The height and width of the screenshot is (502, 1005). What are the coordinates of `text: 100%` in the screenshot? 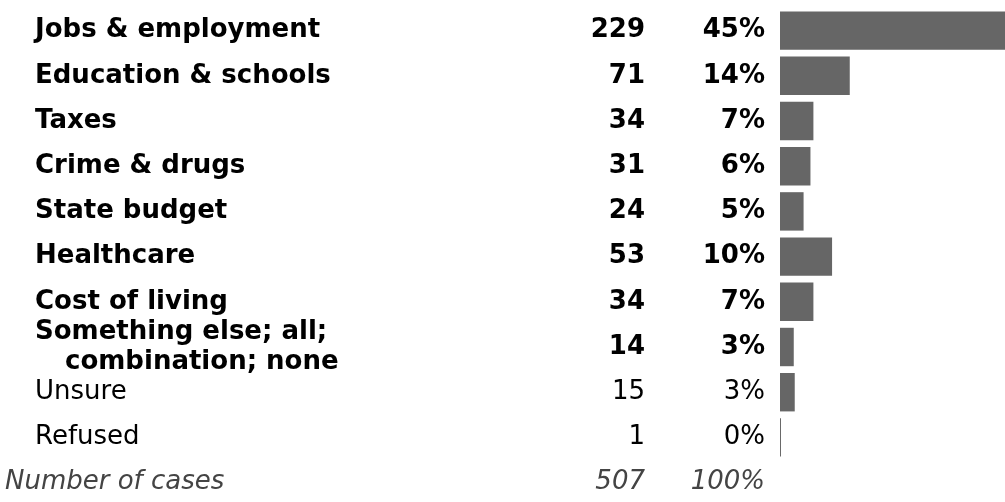 It's located at (727, 479).